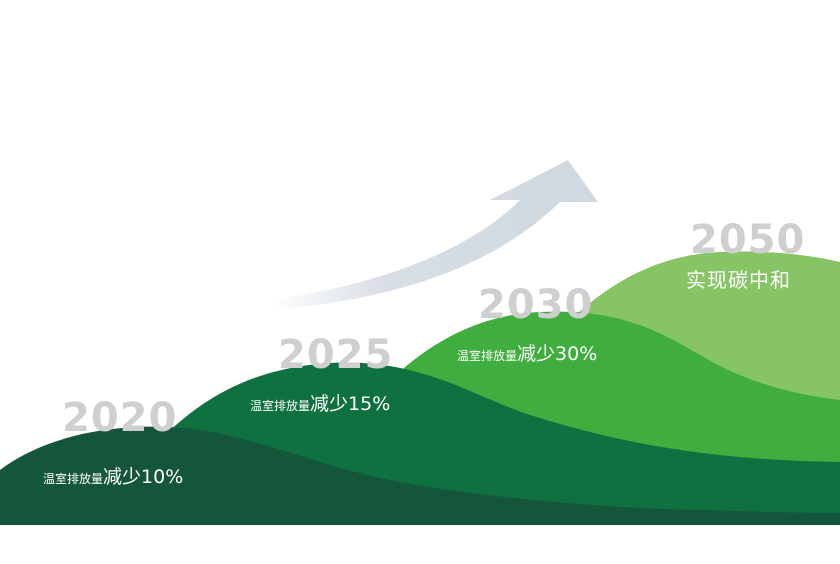 This screenshot has width=840, height=564. What do you see at coordinates (120, 418) in the screenshot?
I see `year-2020: 2020` at bounding box center [120, 418].